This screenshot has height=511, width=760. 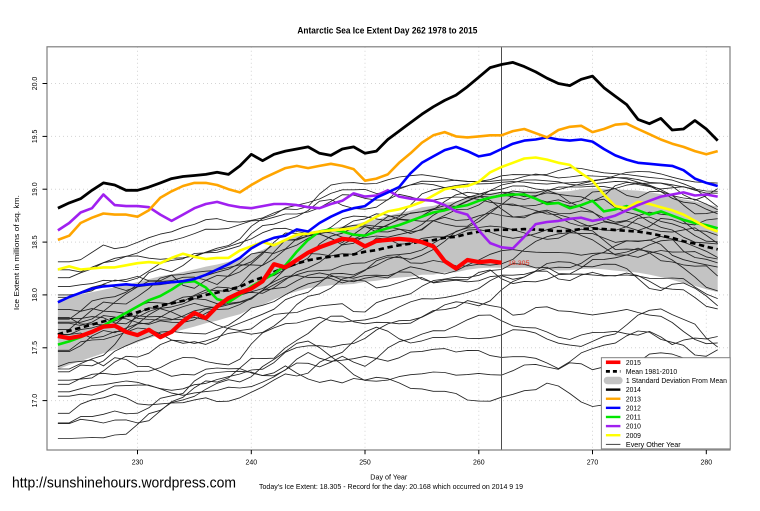 I want to click on svg-text: 260, so click(x=479, y=462).